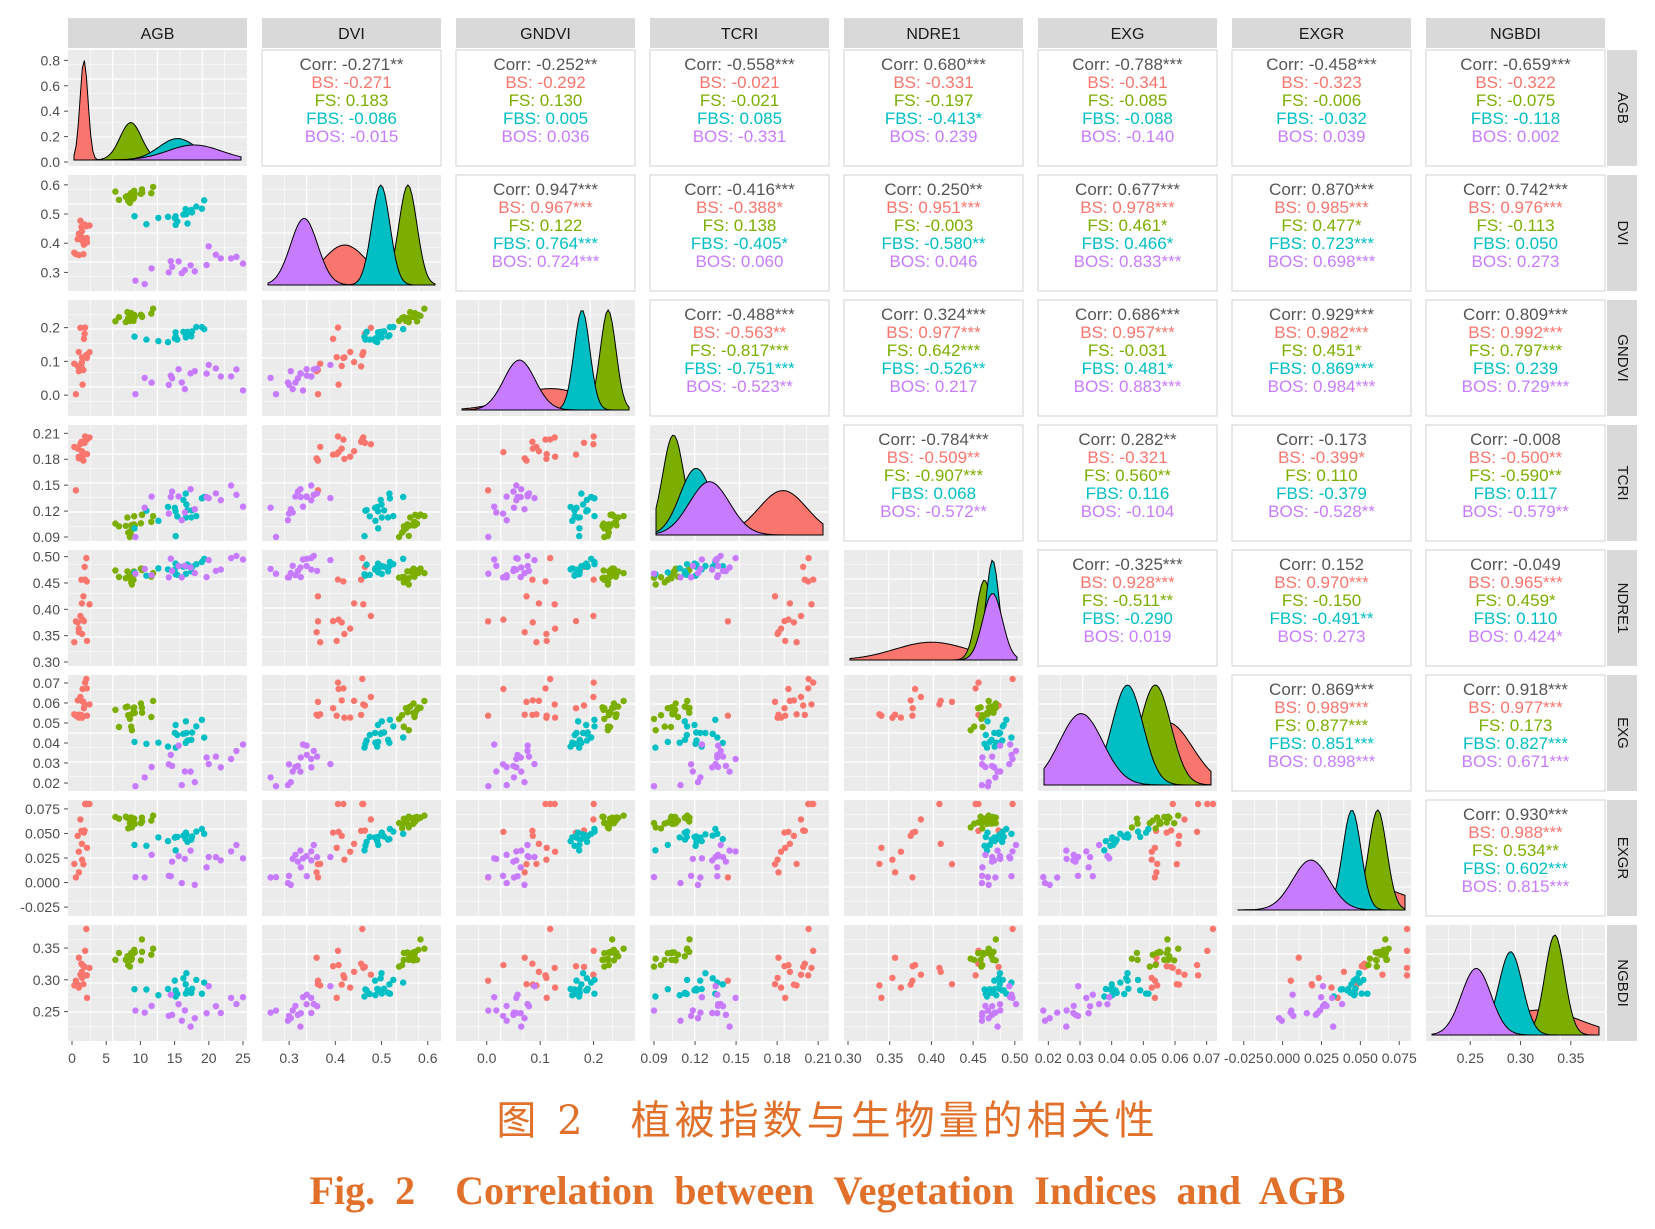 This screenshot has width=1655, height=1229. What do you see at coordinates (1128, 136) in the screenshot?
I see `correlation-label-bos: BOS: -0.140` at bounding box center [1128, 136].